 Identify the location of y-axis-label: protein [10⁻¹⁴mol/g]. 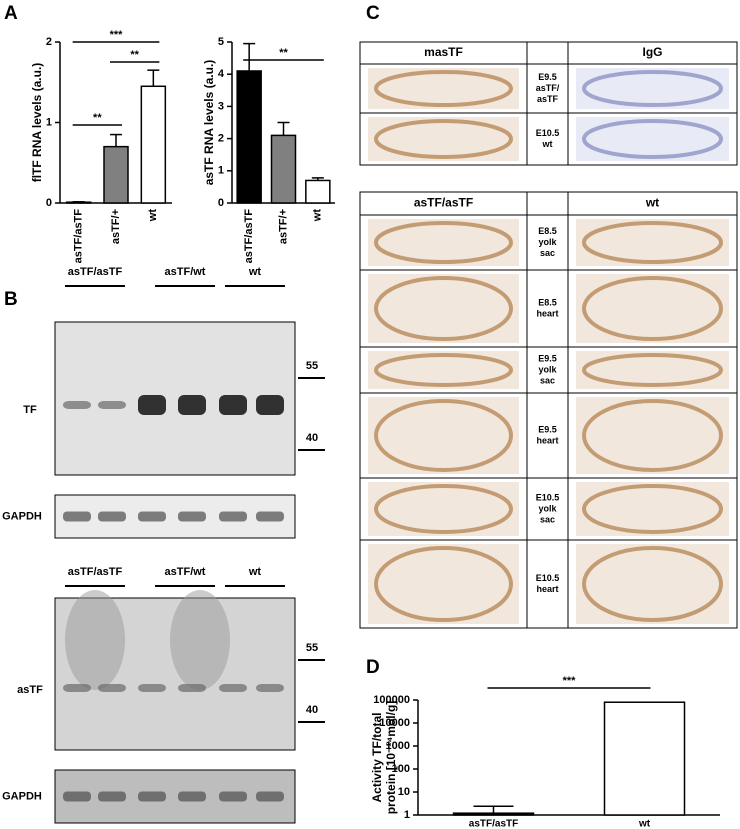
(391, 758).